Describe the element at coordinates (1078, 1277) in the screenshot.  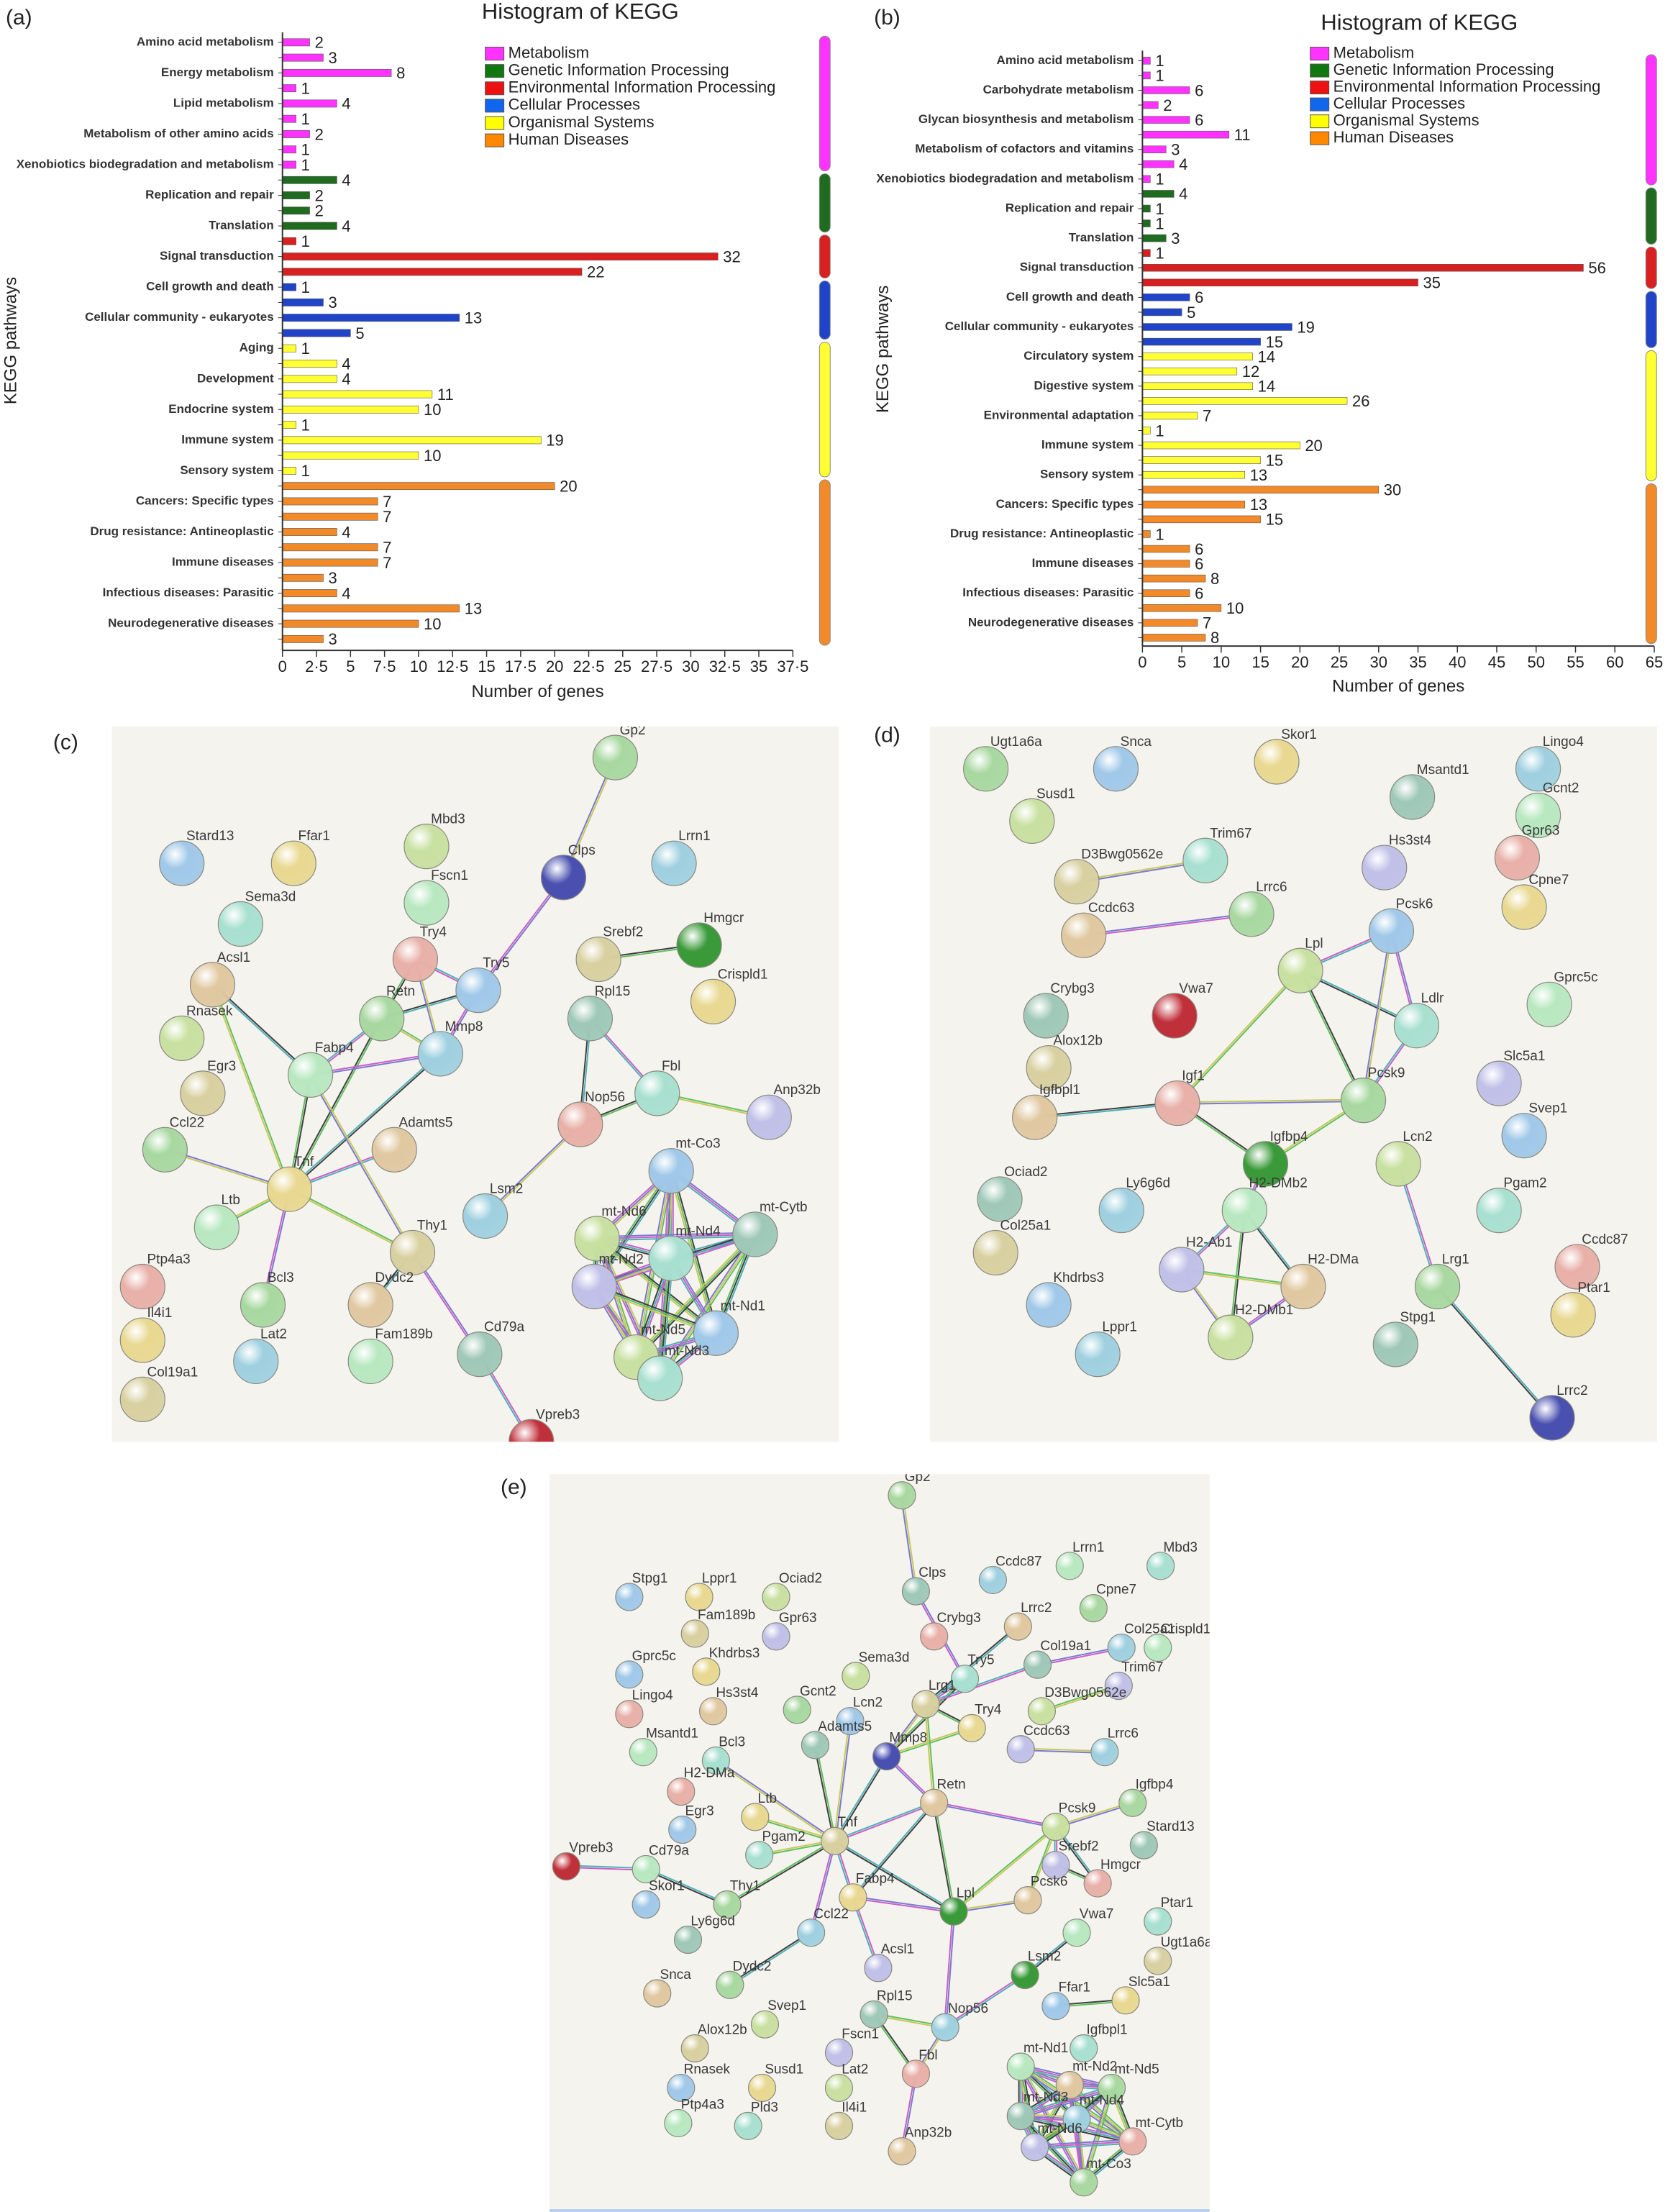
I see `node-label: Khdrbs3` at that location.